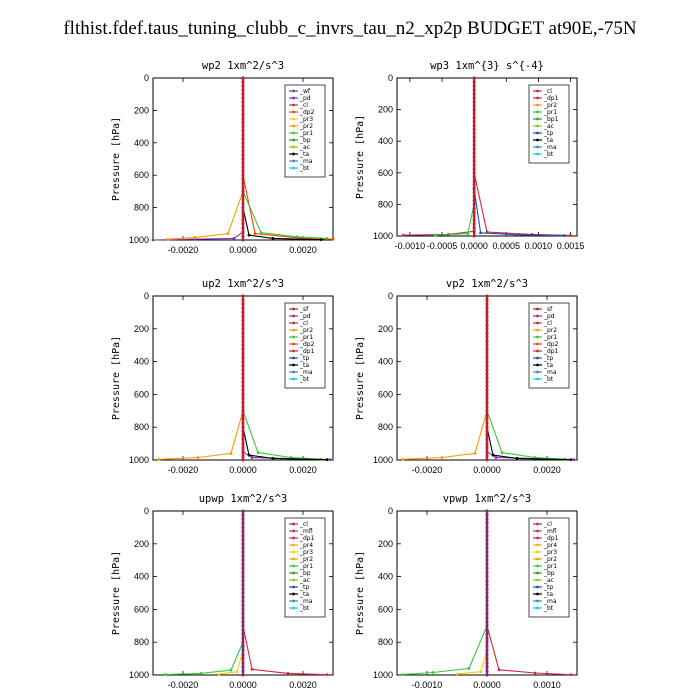 This screenshot has width=700, height=700. Describe the element at coordinates (551, 538) in the screenshot. I see `legend-label: _dp1` at that location.